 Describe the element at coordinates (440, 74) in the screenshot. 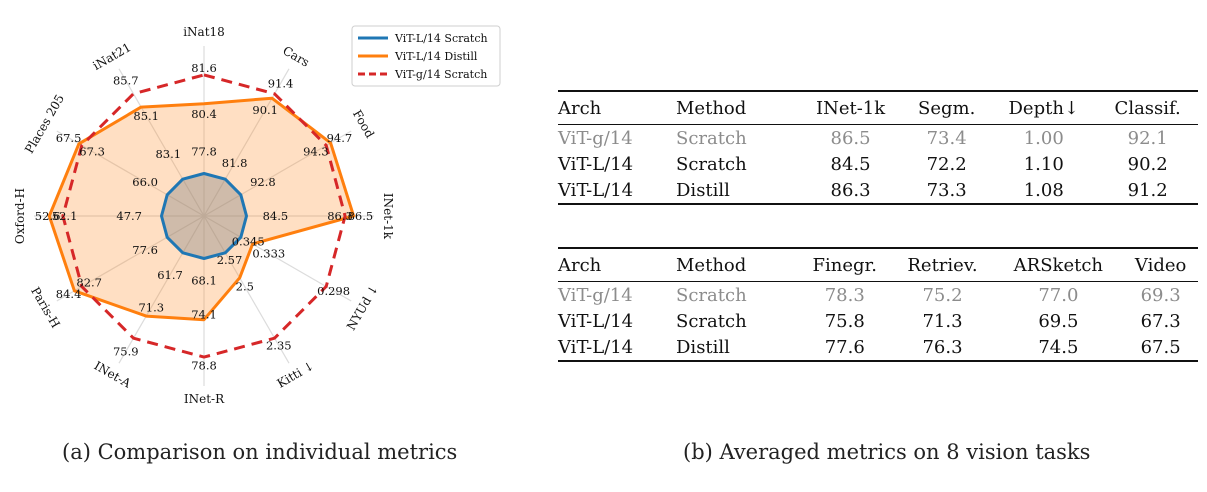

I see `legend-label: ViT-g/14 Scratch` at that location.